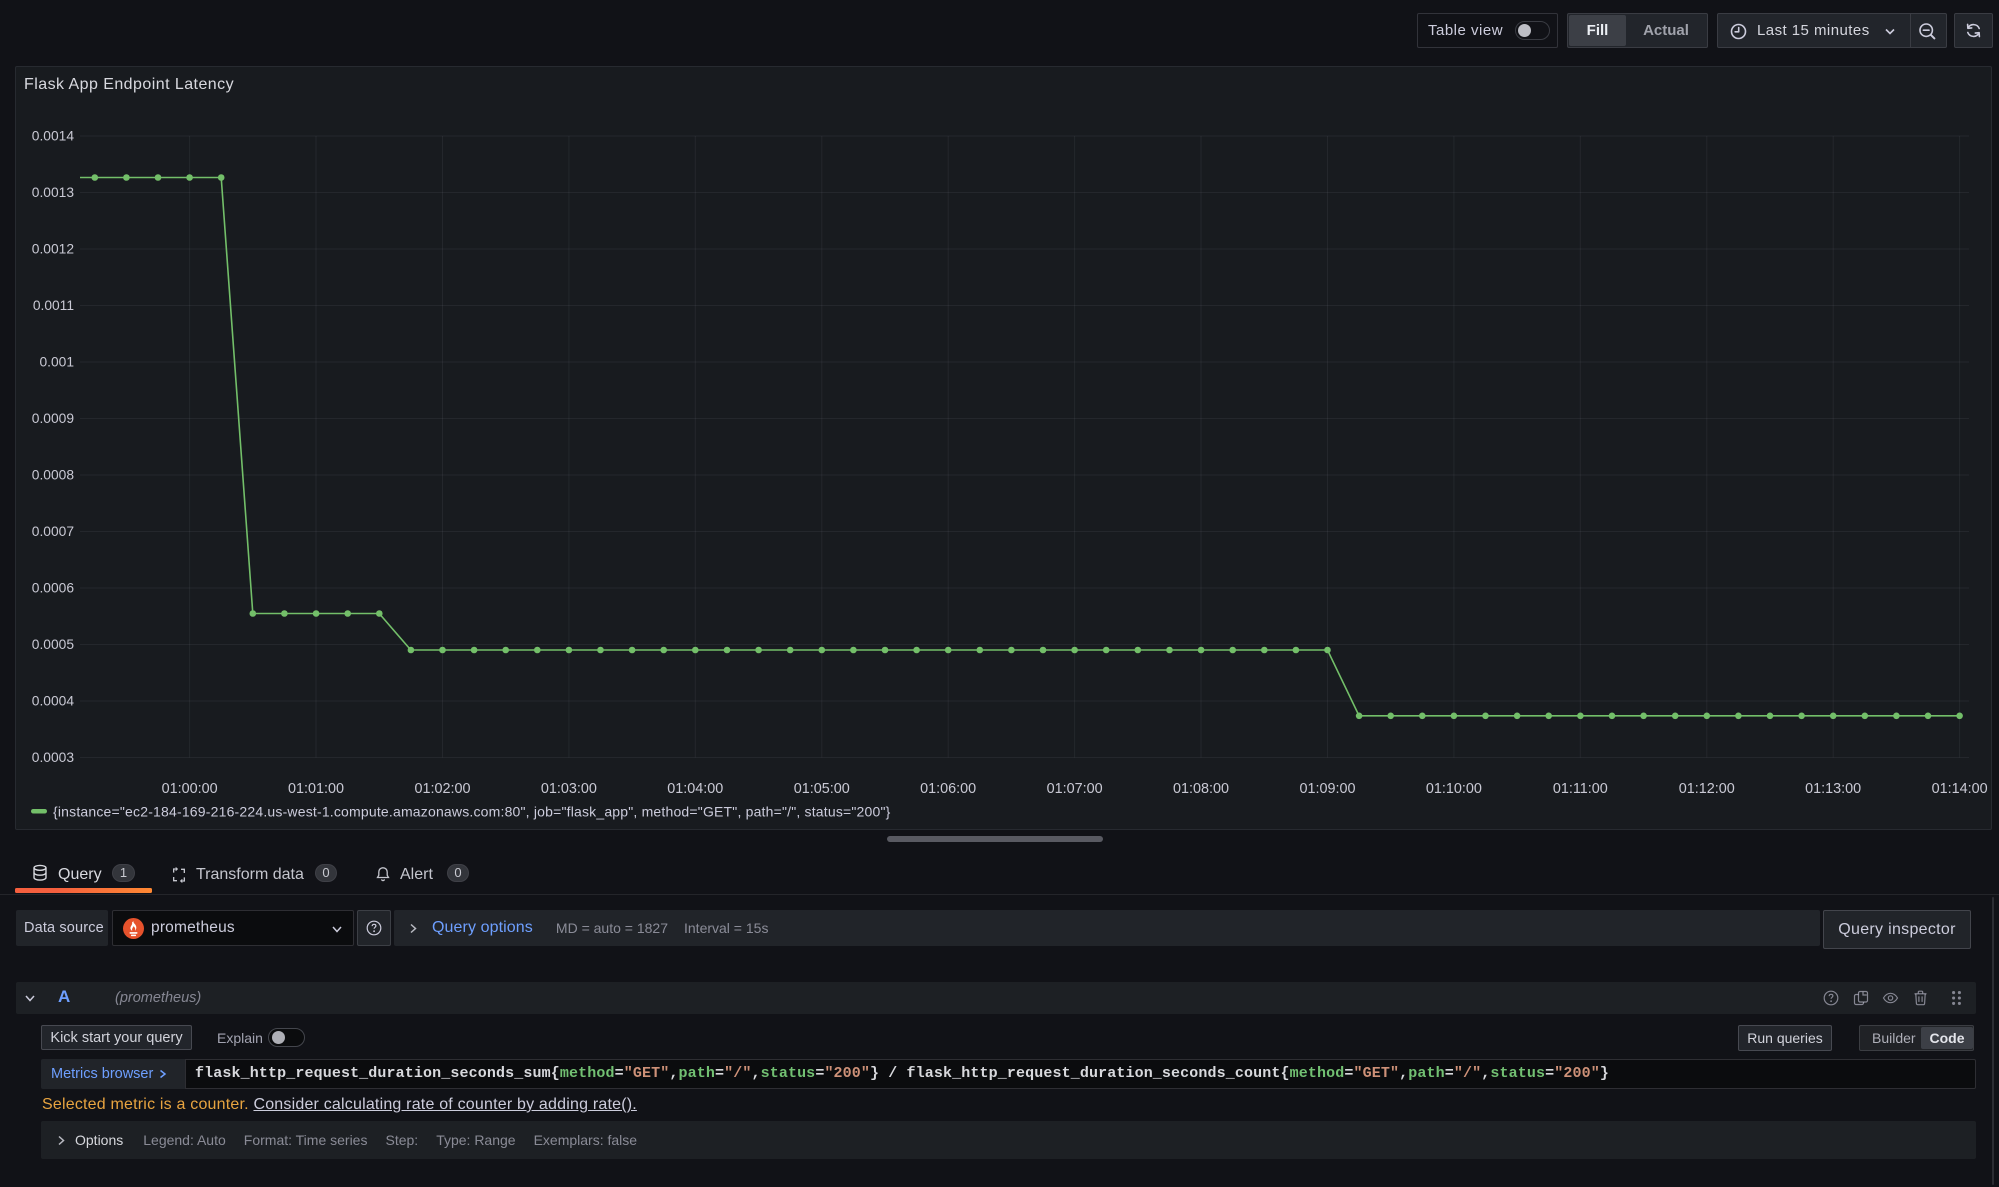 This screenshot has height=1187, width=1999. What do you see at coordinates (1580, 789) in the screenshot?
I see `svg-text: 01:11:00` at bounding box center [1580, 789].